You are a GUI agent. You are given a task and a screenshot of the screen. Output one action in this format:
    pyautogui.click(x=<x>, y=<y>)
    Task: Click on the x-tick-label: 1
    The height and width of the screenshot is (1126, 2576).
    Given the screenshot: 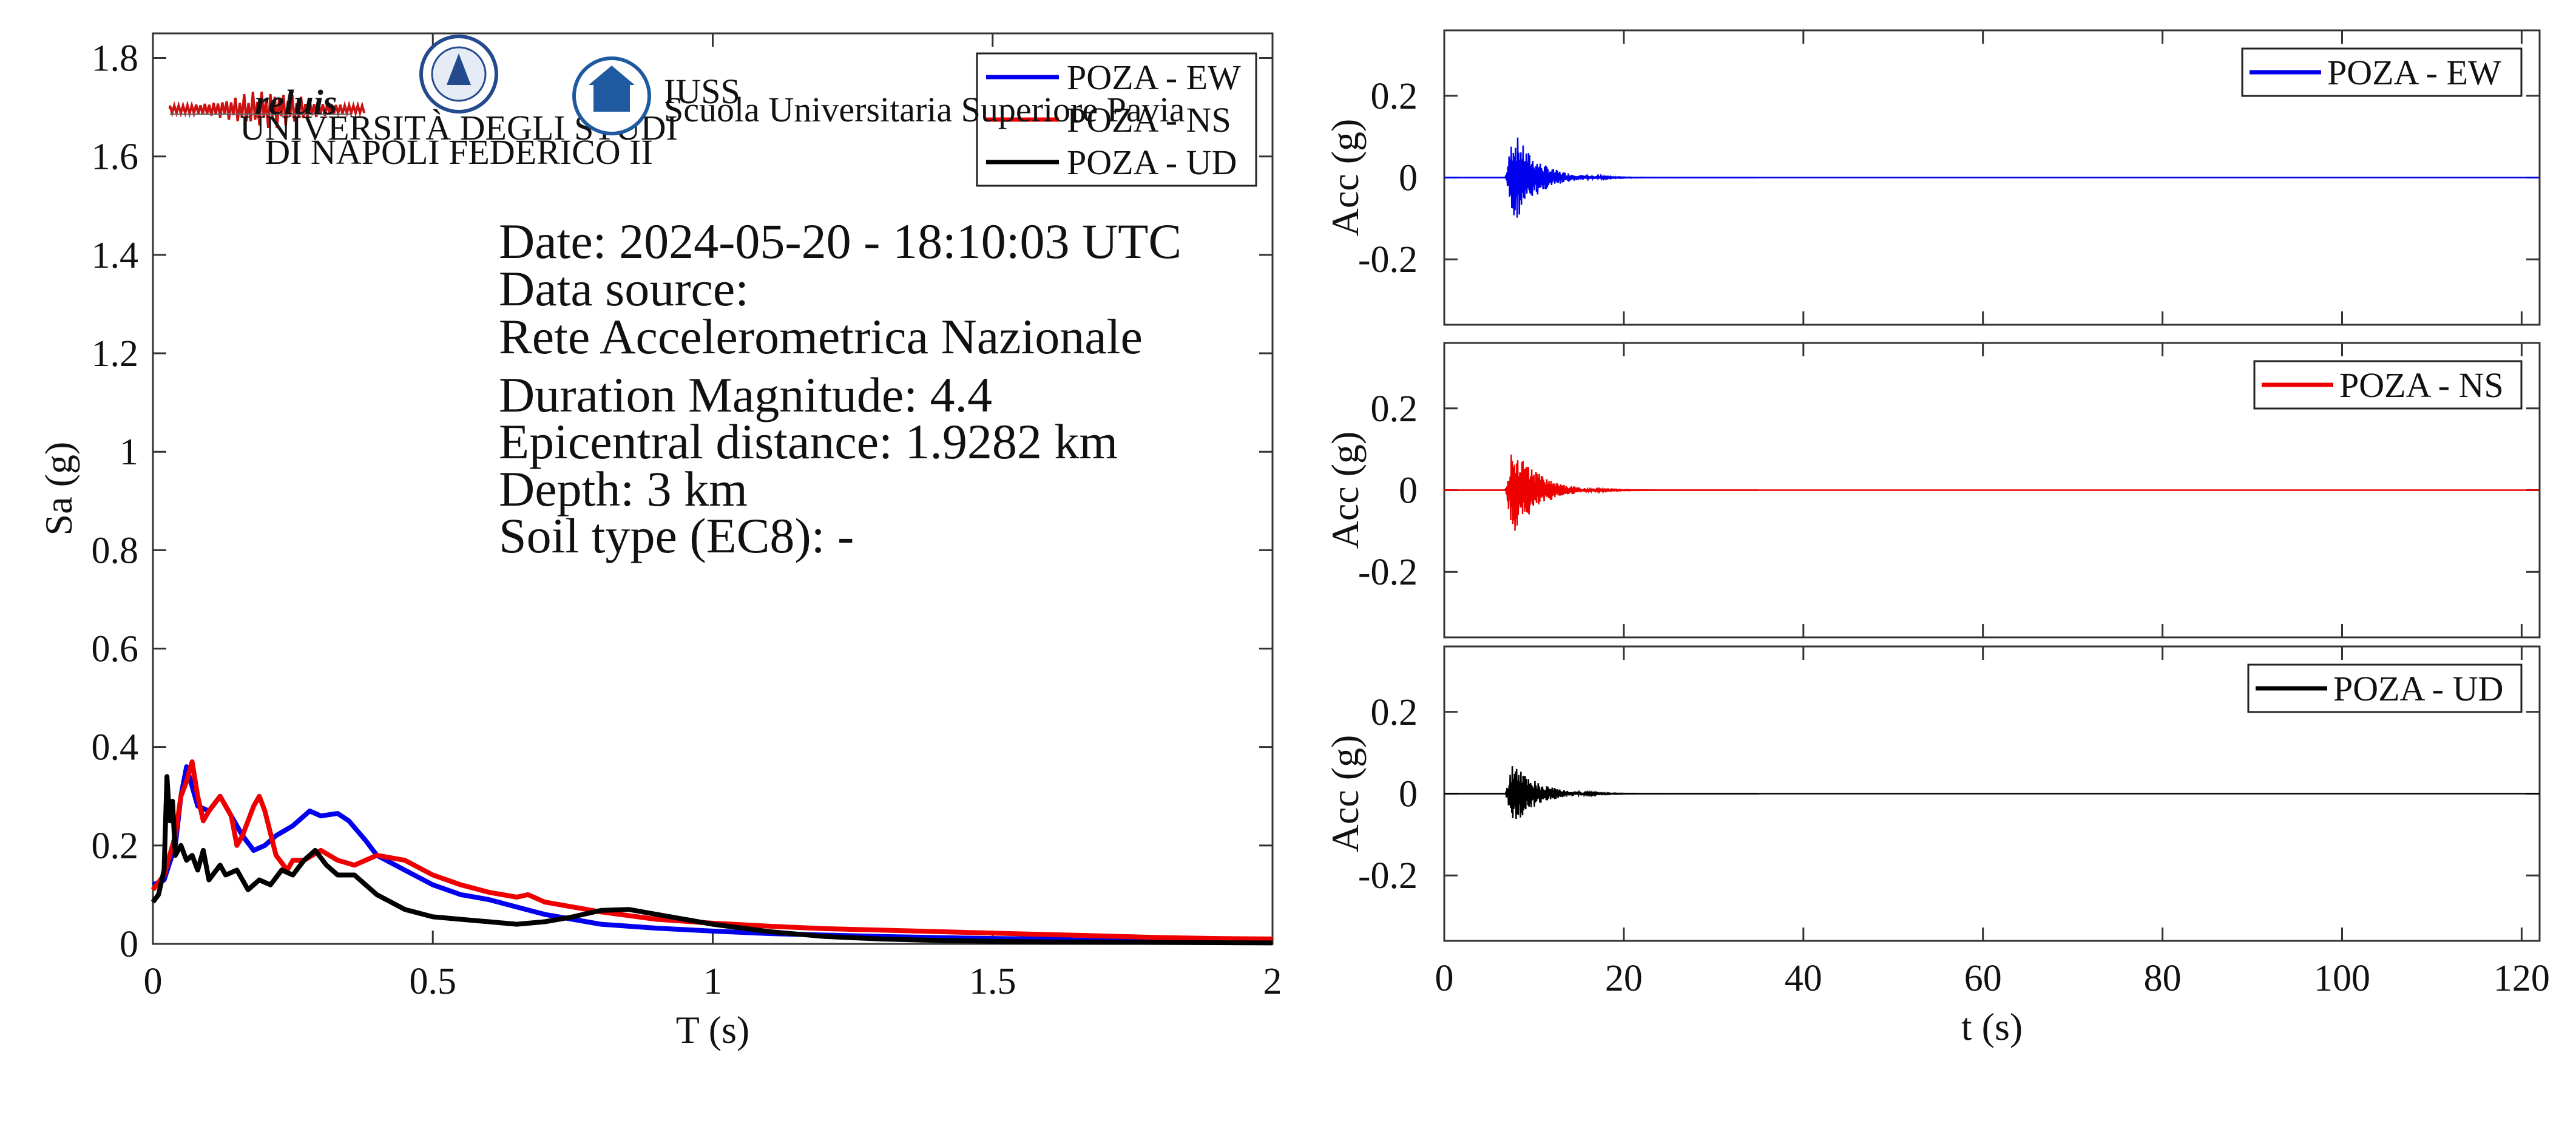 What is the action you would take?
    pyautogui.click(x=712, y=981)
    